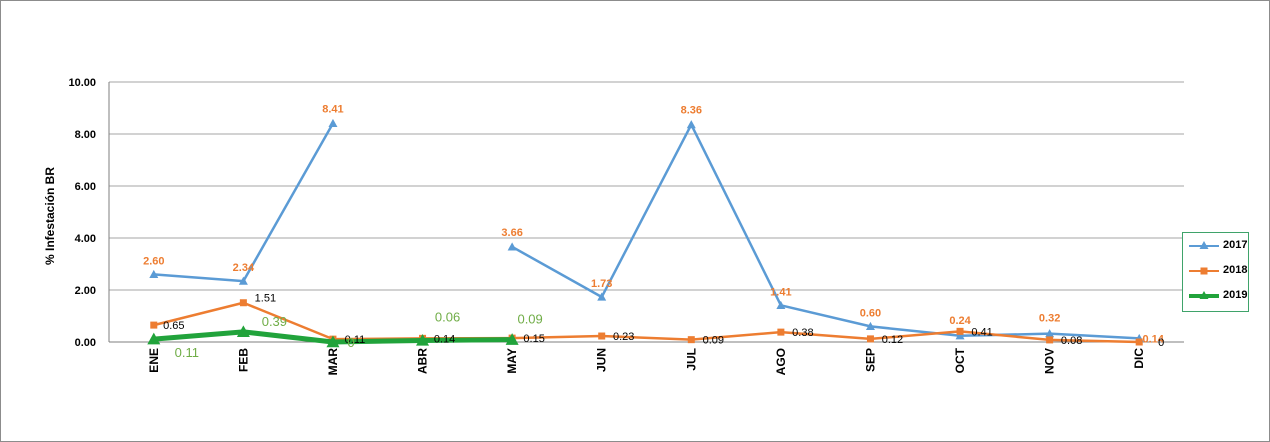 The width and height of the screenshot is (1270, 442). Describe the element at coordinates (243, 360) in the screenshot. I see `x-tick-label: FEB` at that location.